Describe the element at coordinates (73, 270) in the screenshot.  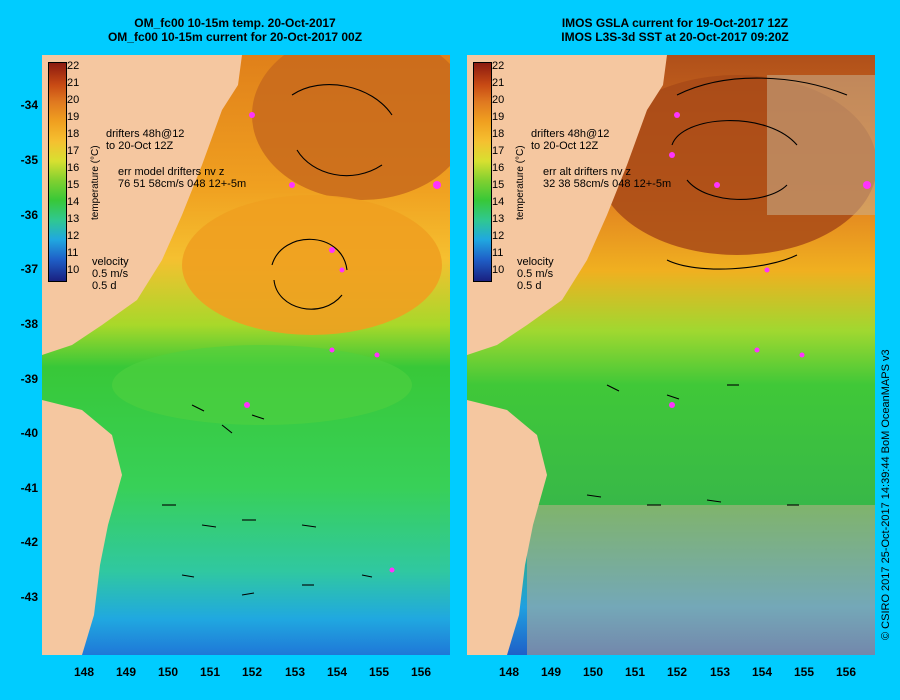
I see `cb-tick: 10` at that location.